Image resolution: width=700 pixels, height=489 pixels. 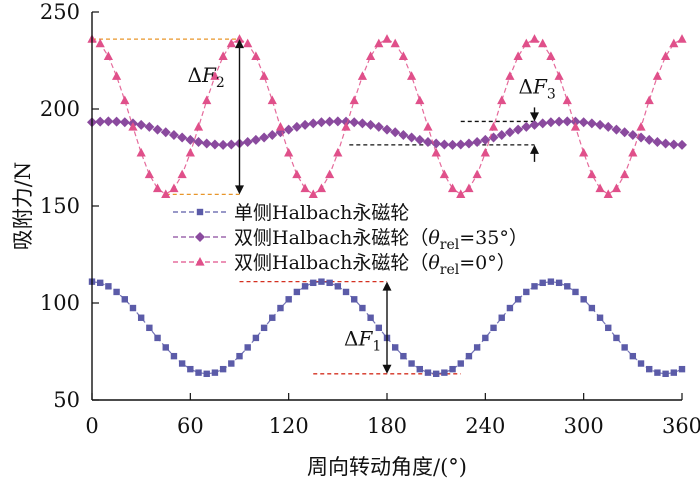 What do you see at coordinates (66, 400) in the screenshot?
I see `y-tick-label: 50` at bounding box center [66, 400].